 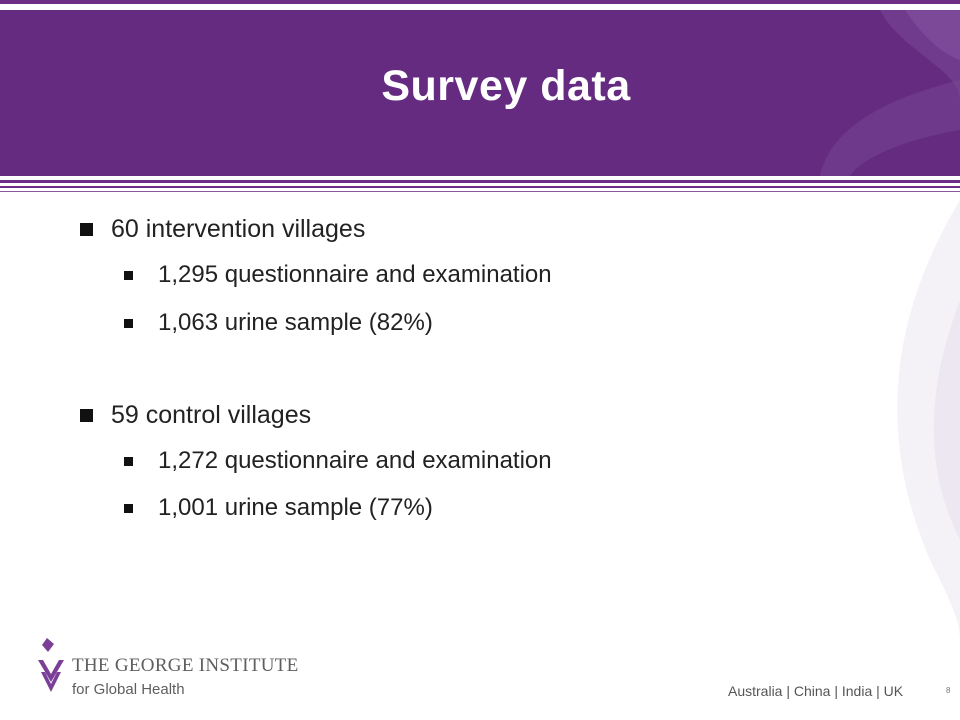 What do you see at coordinates (128, 689) in the screenshot?
I see `logo-tagline: for Global Health` at bounding box center [128, 689].